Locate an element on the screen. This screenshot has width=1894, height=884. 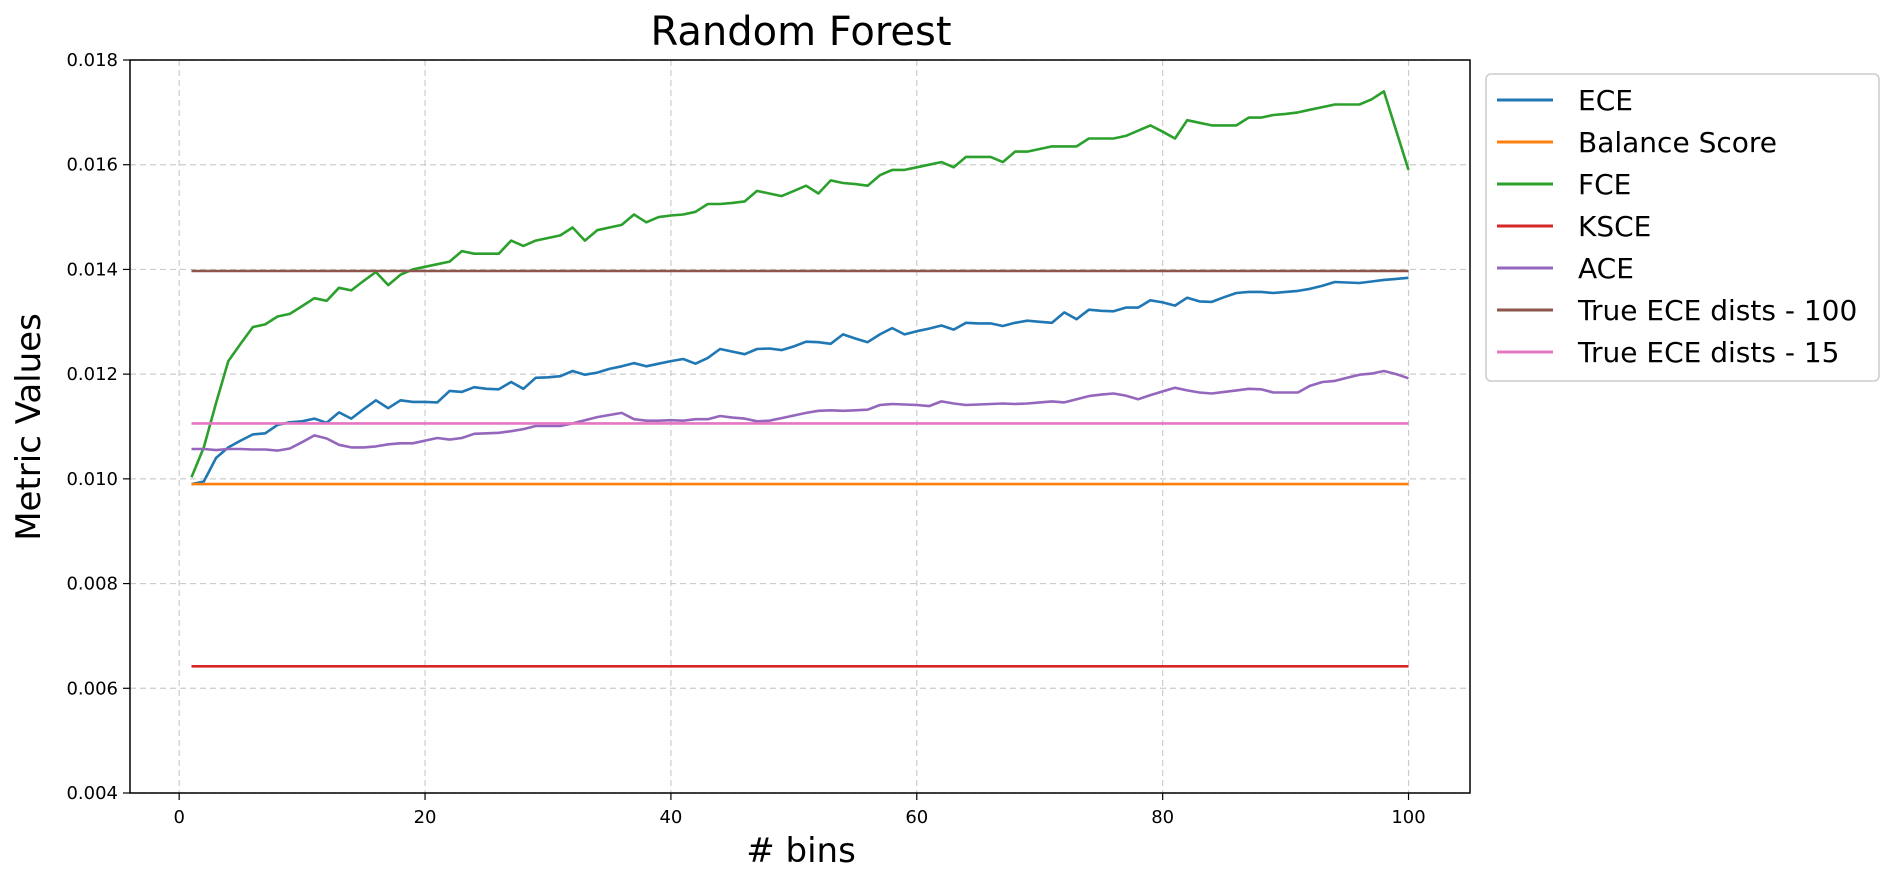
legend-frame is located at coordinates (1682, 227).